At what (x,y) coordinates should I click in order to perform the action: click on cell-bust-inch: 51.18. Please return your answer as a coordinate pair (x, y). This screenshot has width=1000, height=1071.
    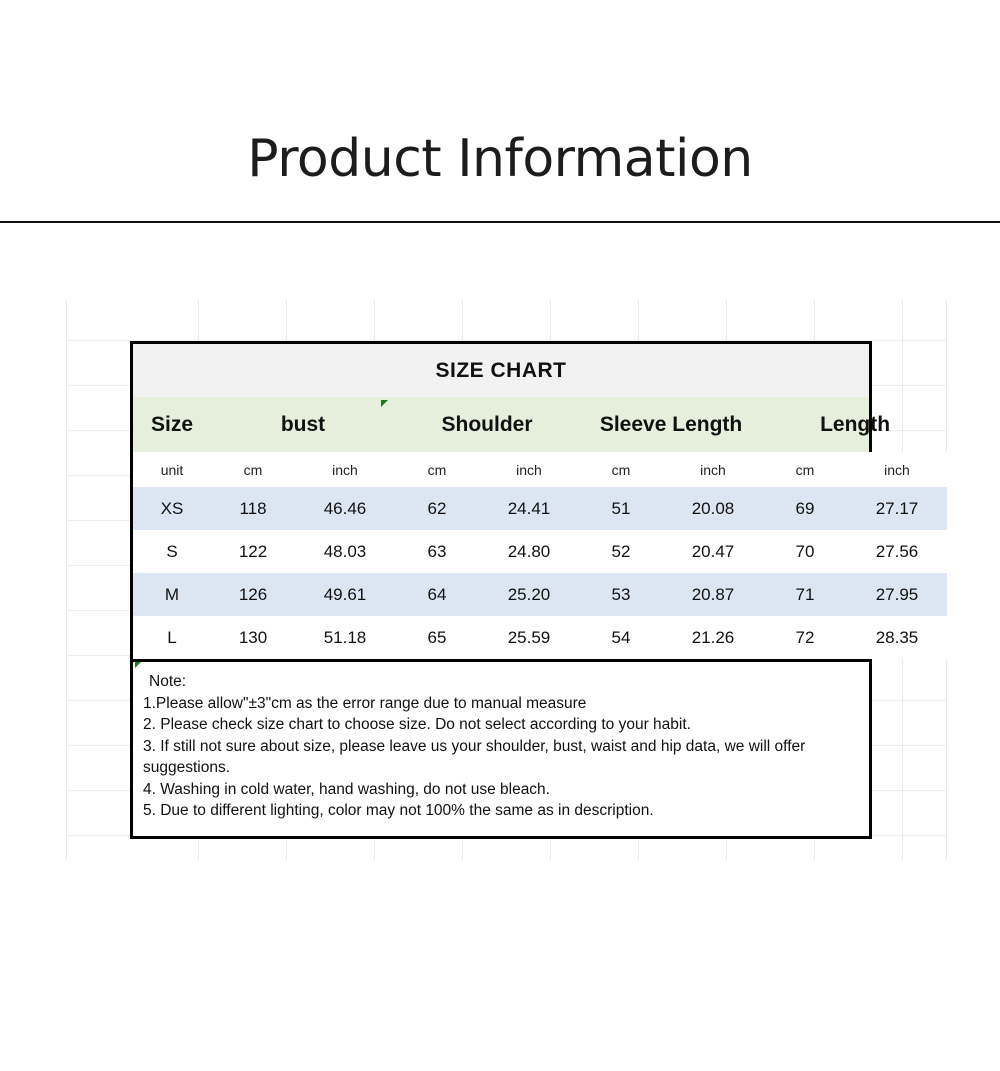
    Looking at the image, I should click on (345, 637).